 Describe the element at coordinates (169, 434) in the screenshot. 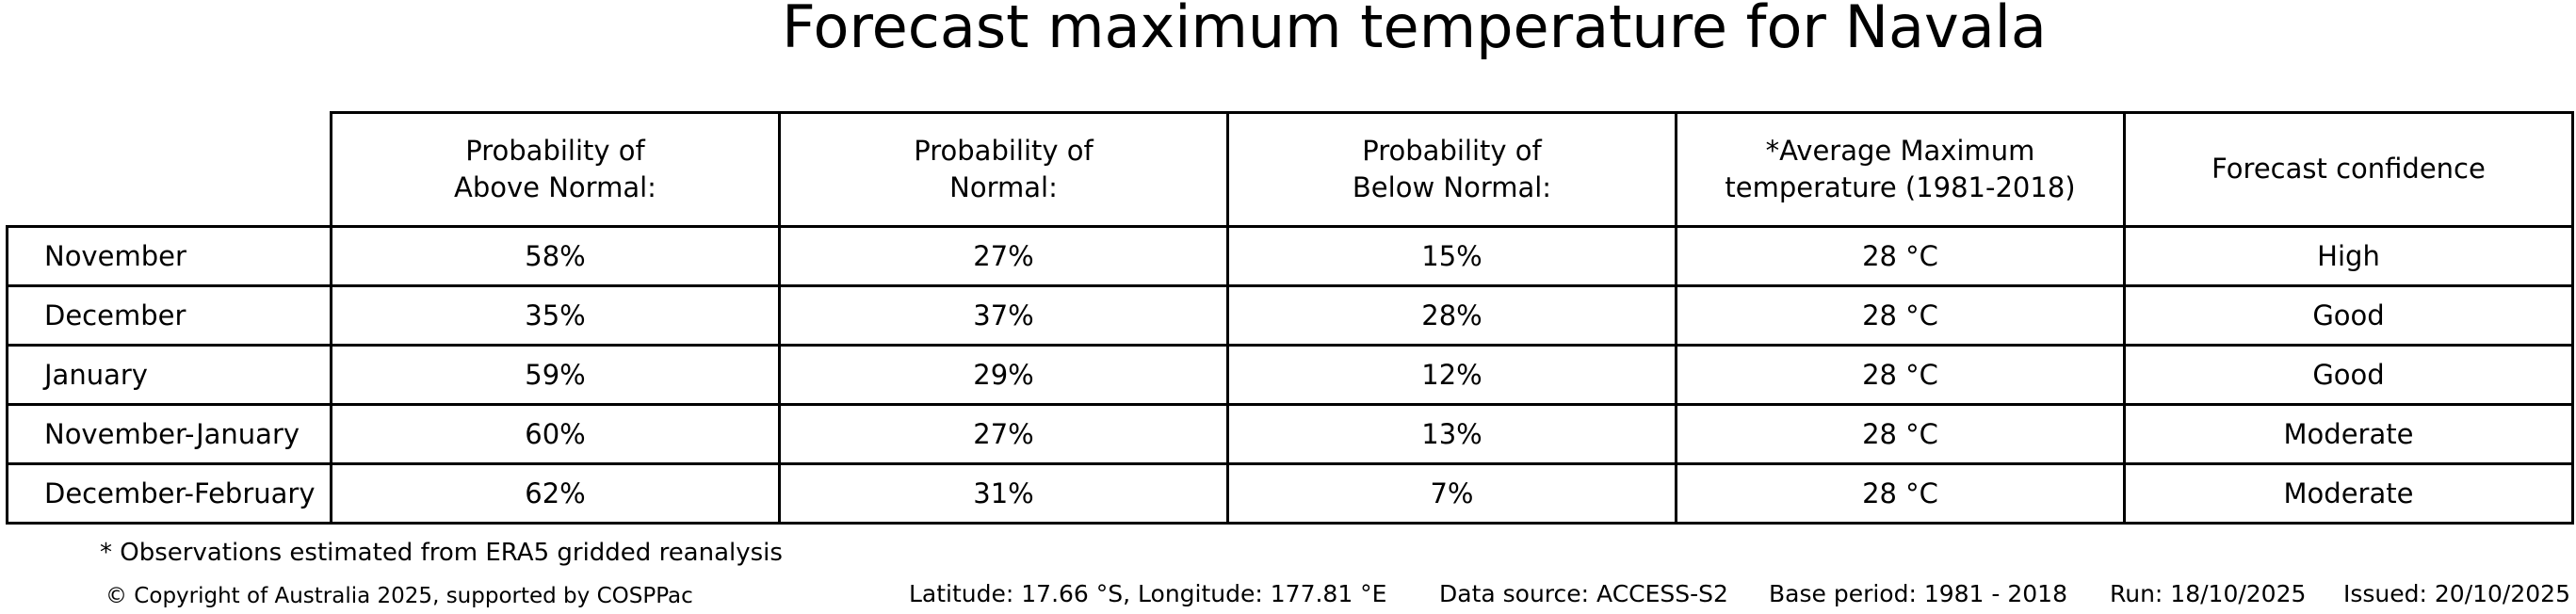

I see `row-label: November-January` at that location.